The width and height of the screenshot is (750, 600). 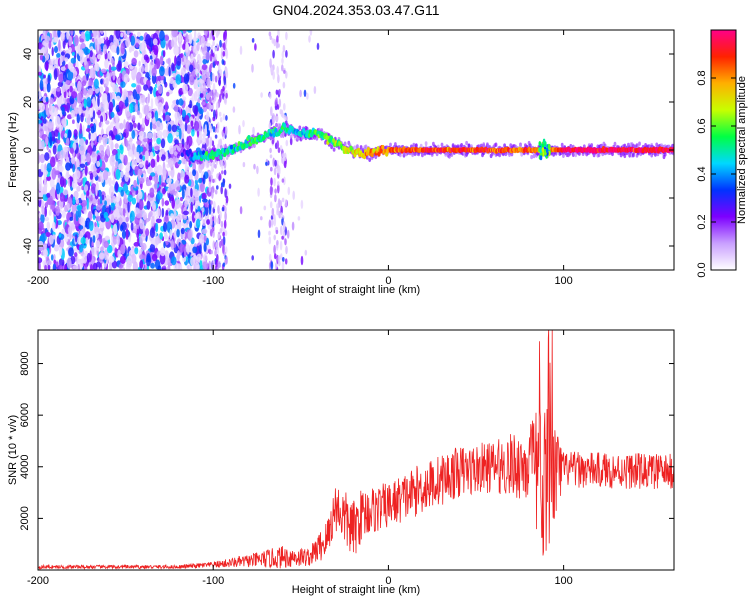 What do you see at coordinates (702, 269) in the screenshot?
I see `colorbar-tick-label: 0.0` at bounding box center [702, 269].